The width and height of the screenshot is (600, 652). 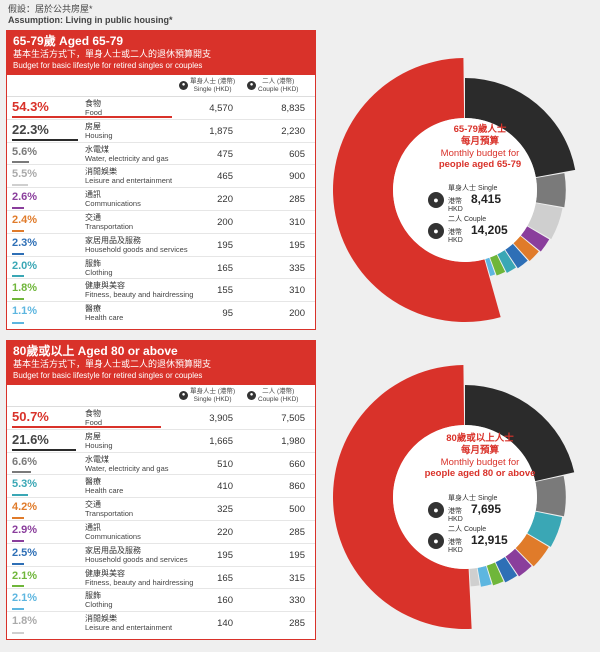 I want to click on row-label-zh: 交通, so click(x=93, y=505).